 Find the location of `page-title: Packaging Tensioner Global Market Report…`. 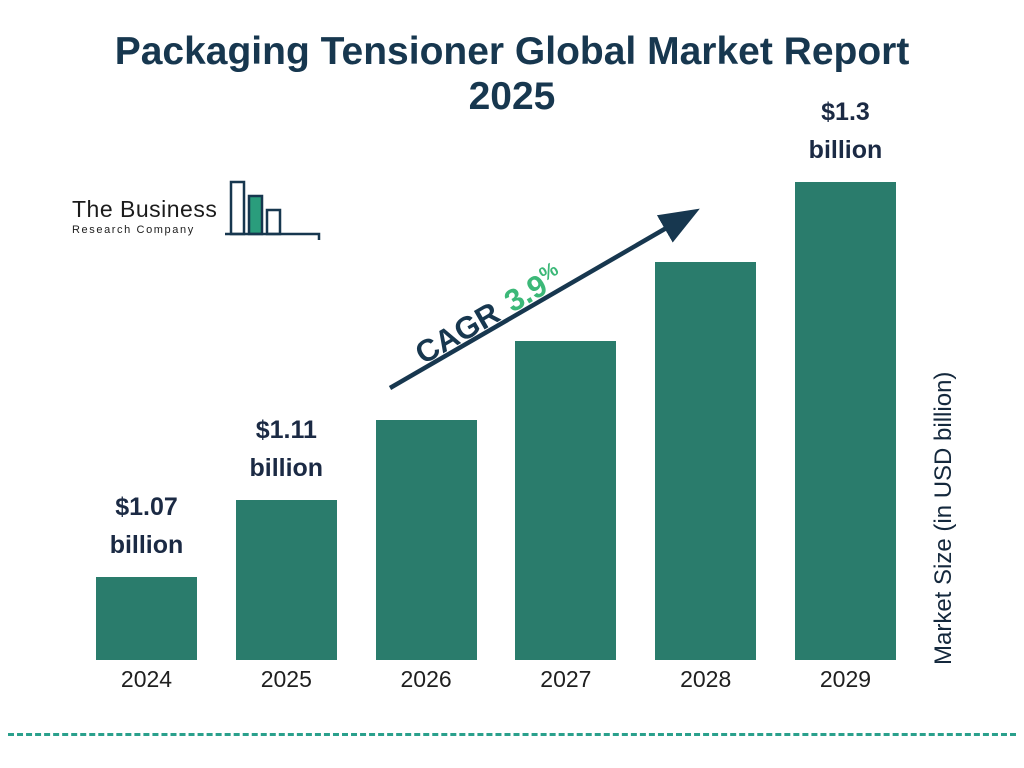

page-title: Packaging Tensioner Global Market Report… is located at coordinates (512, 75).